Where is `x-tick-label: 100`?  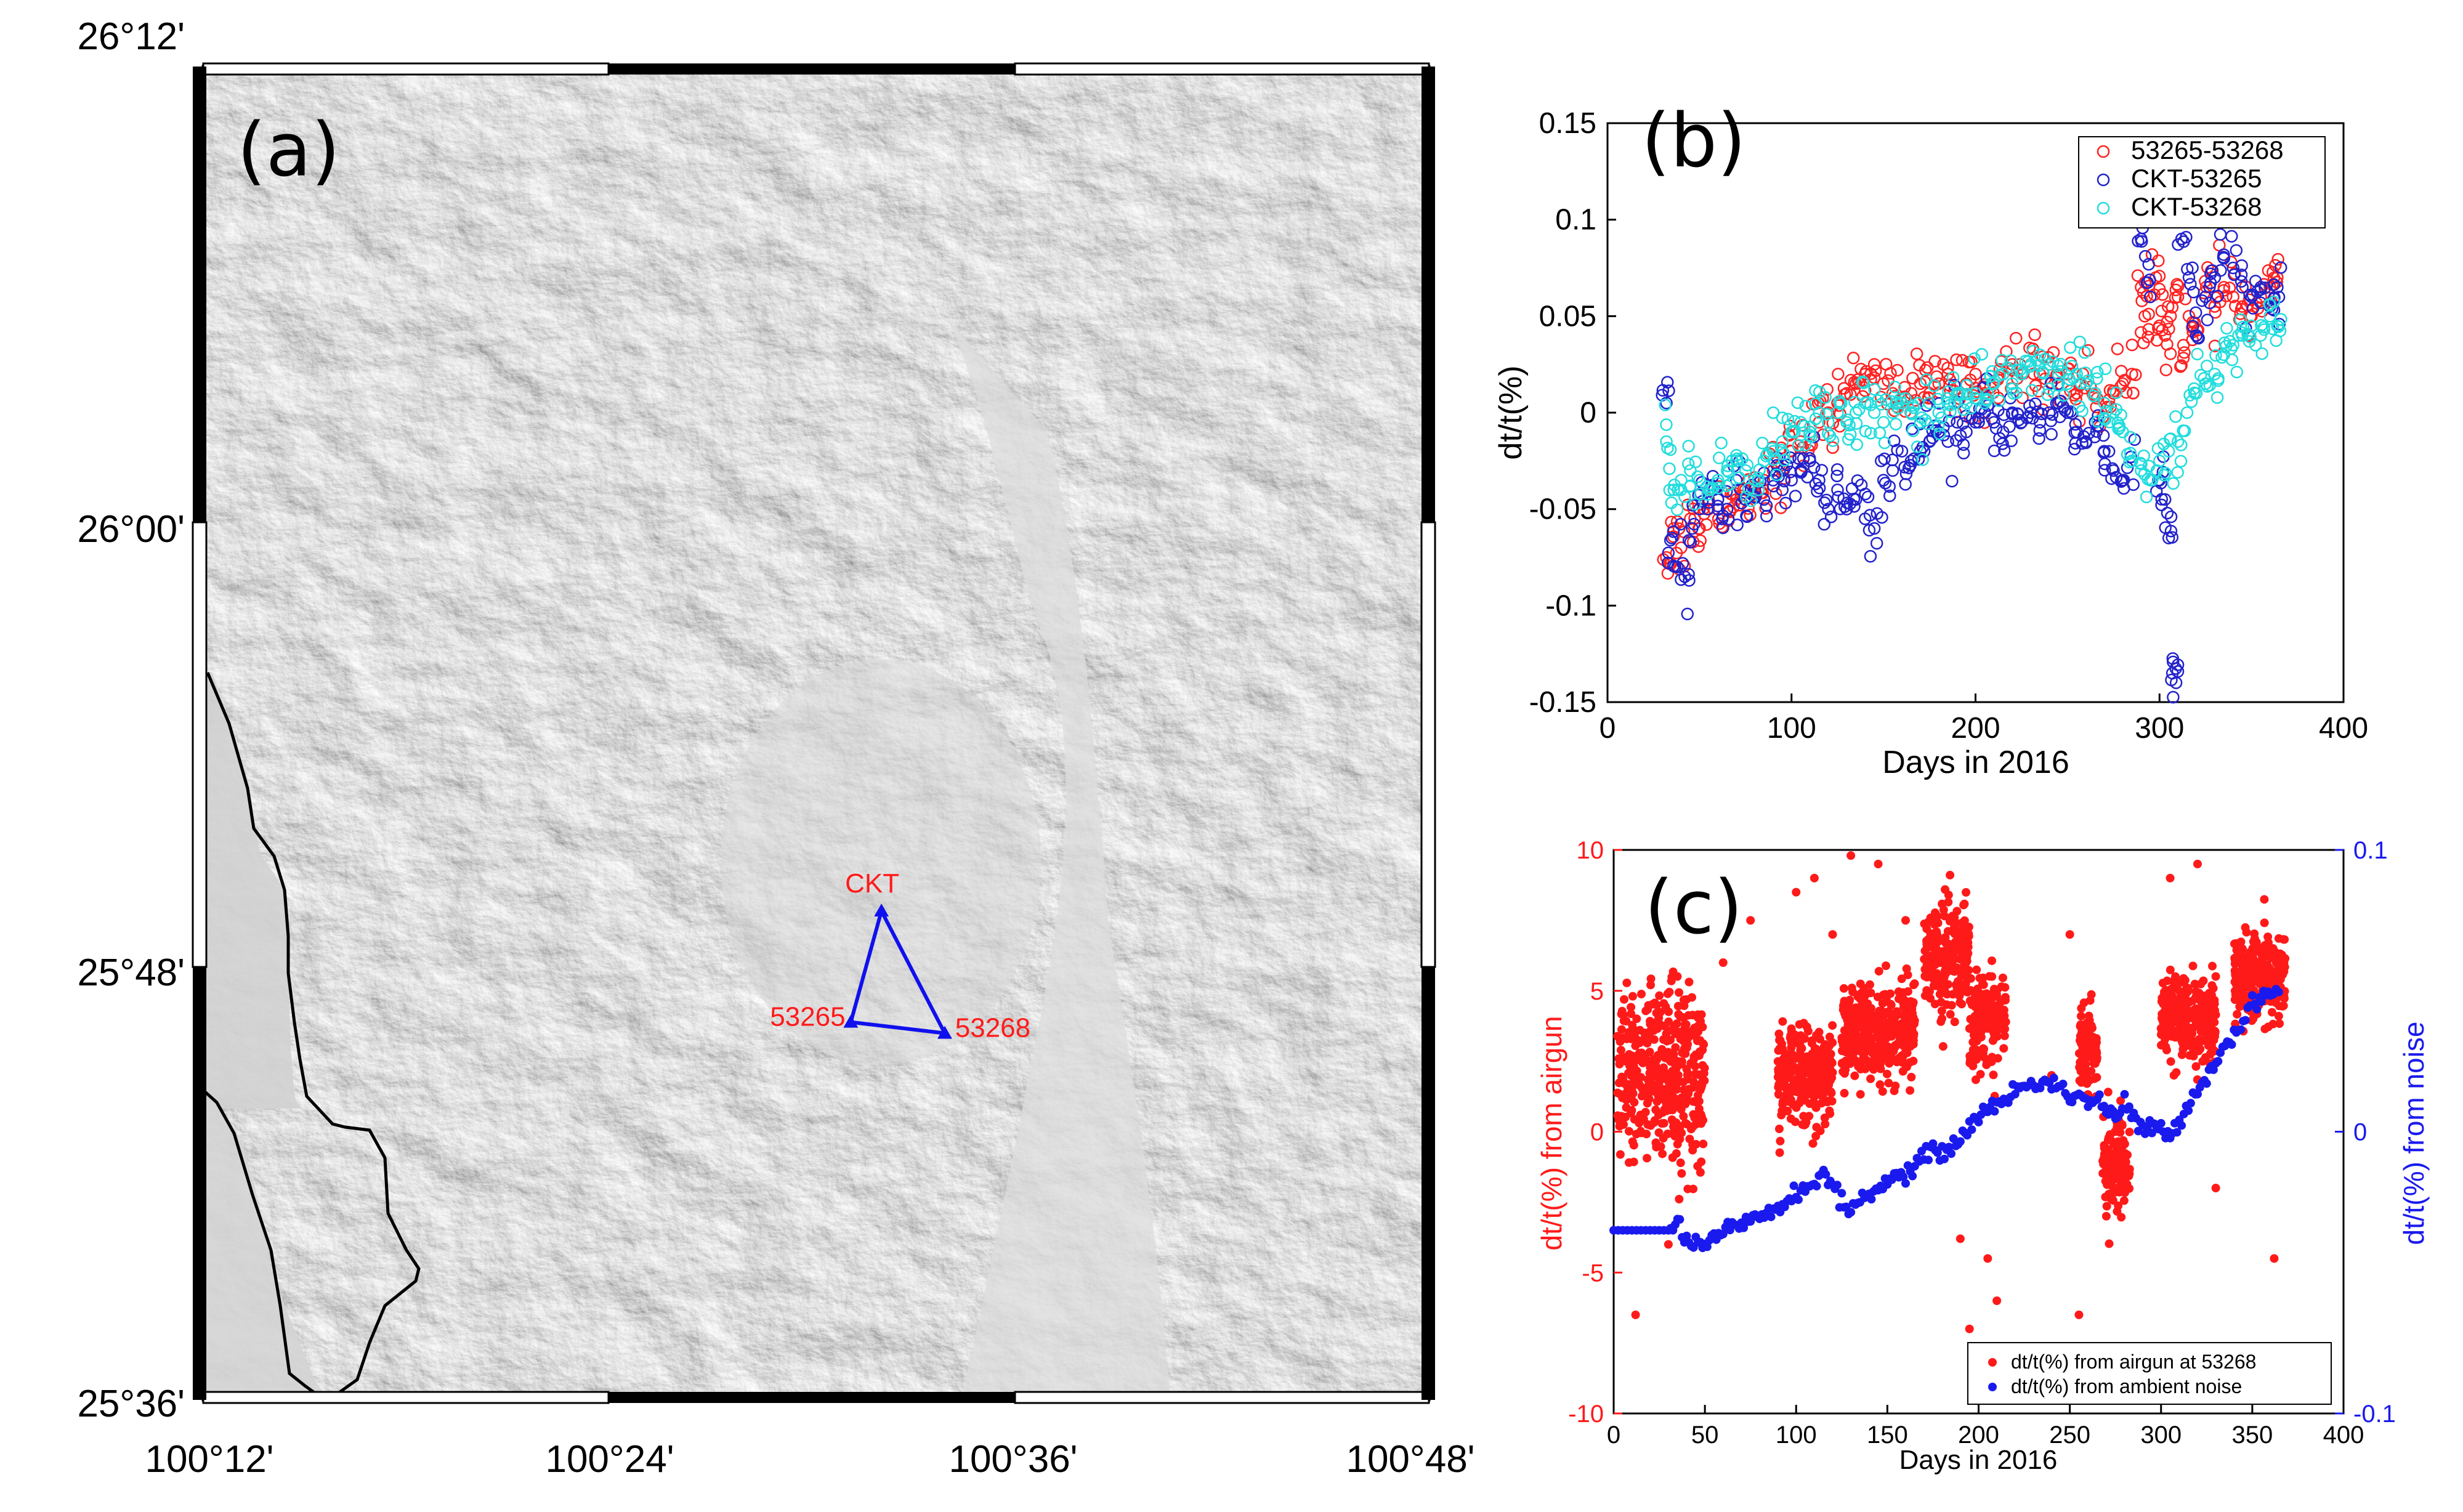
x-tick-label: 100 is located at coordinates (1796, 1435).